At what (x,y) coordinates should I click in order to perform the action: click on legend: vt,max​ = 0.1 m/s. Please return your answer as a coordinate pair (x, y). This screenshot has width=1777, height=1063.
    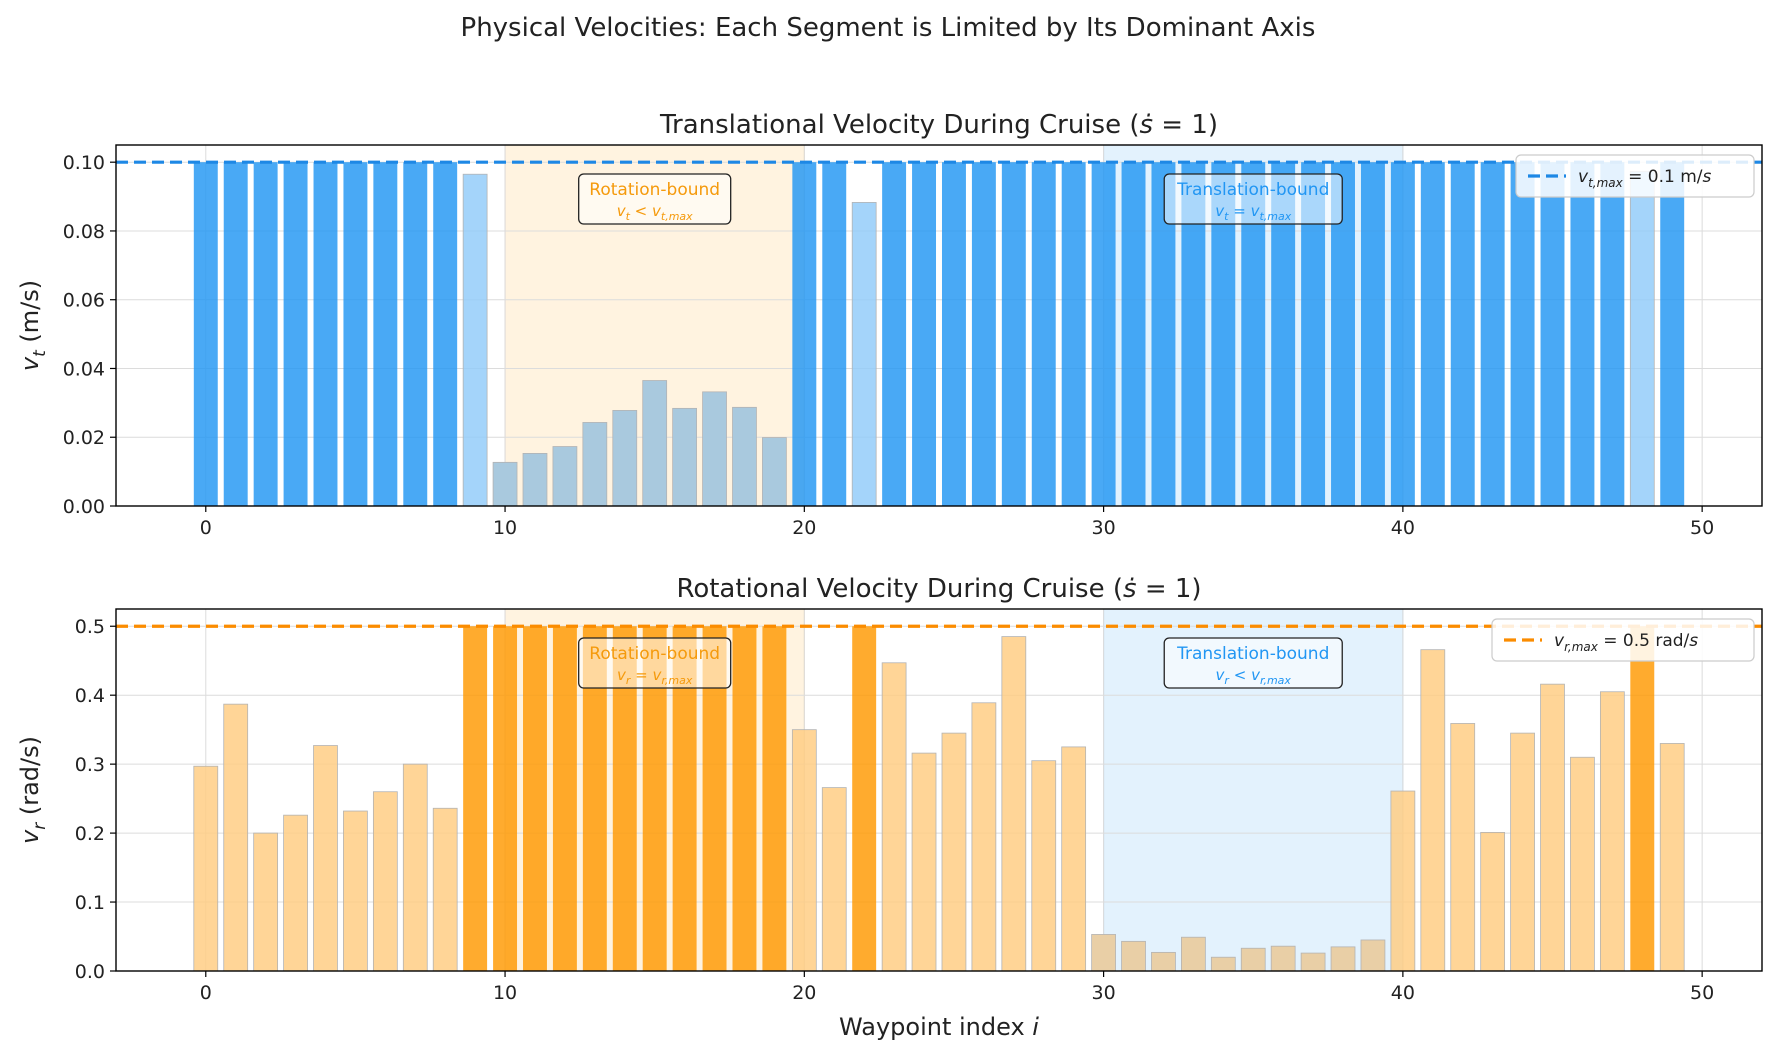
    Looking at the image, I should click on (1635, 176).